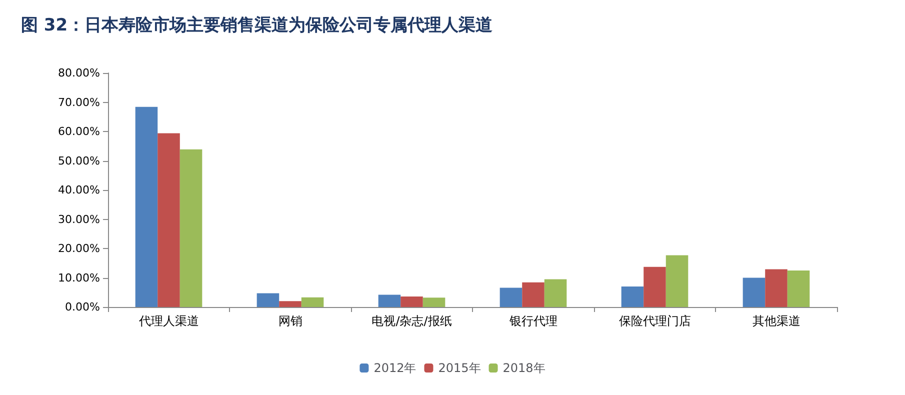 Image resolution: width=905 pixels, height=395 pixels. I want to click on y-tick-label: 50.00%, so click(79, 161).